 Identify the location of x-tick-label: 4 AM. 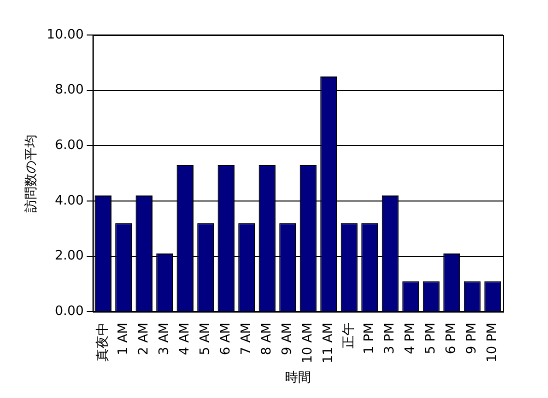
(184, 339).